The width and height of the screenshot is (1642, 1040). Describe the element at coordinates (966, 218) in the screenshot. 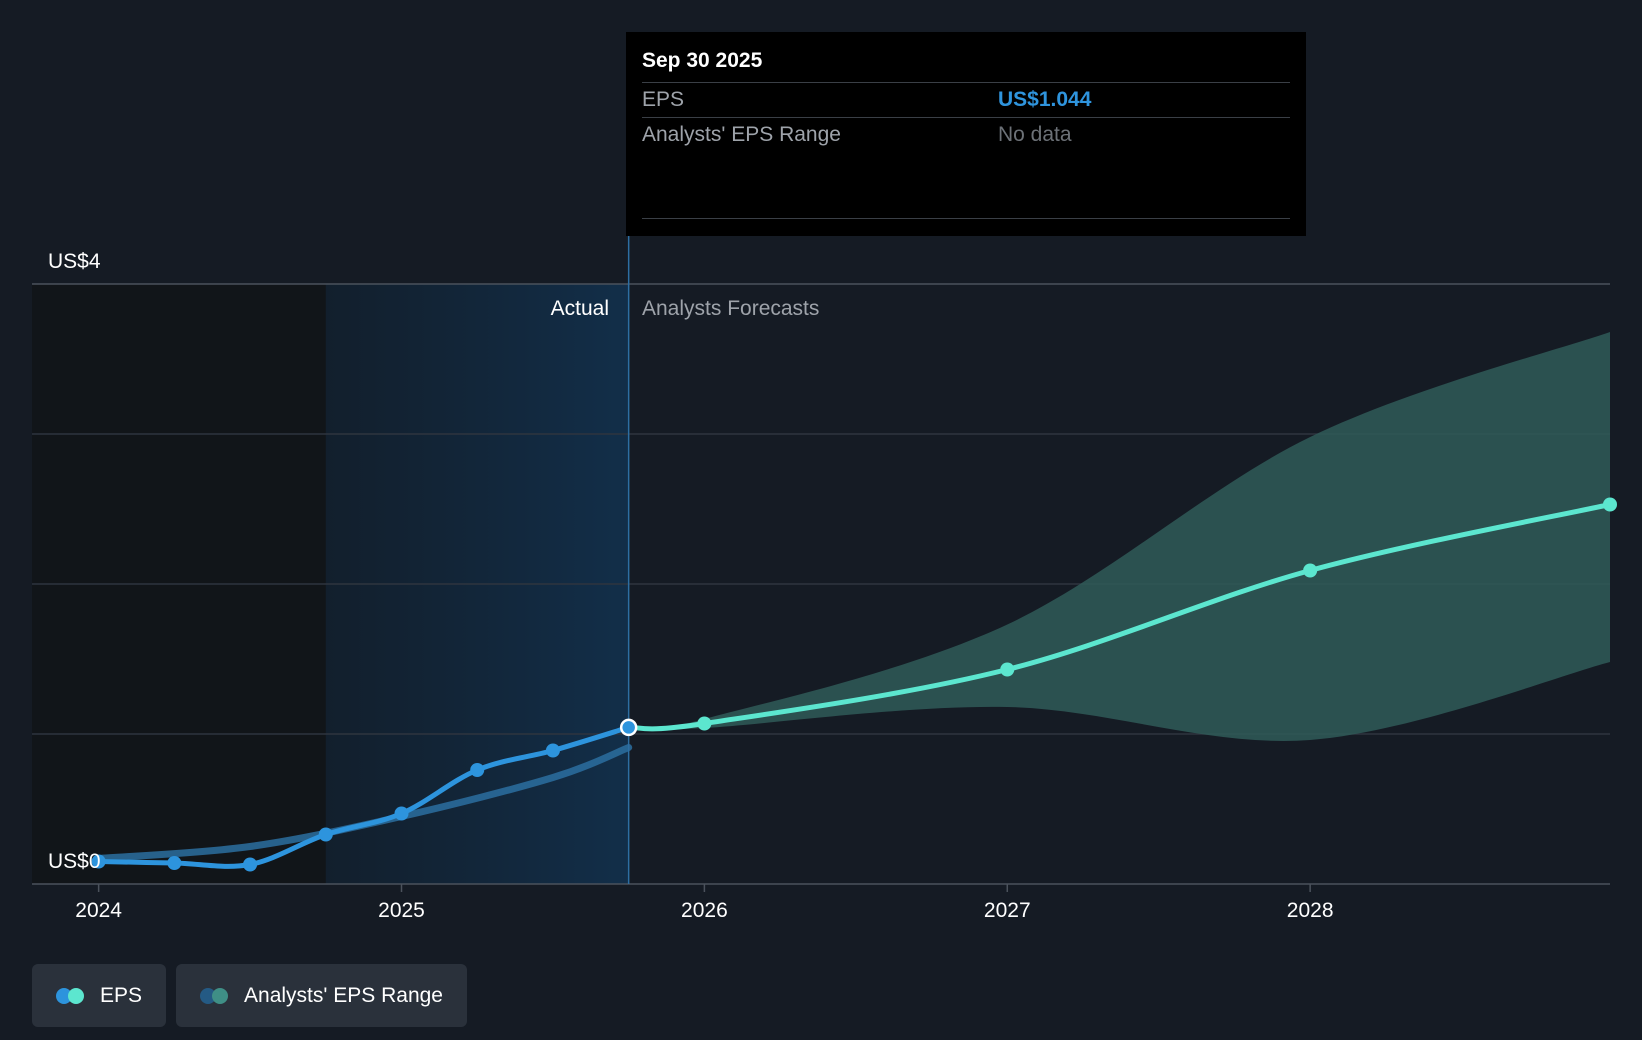

I see `tooltip-divider` at that location.